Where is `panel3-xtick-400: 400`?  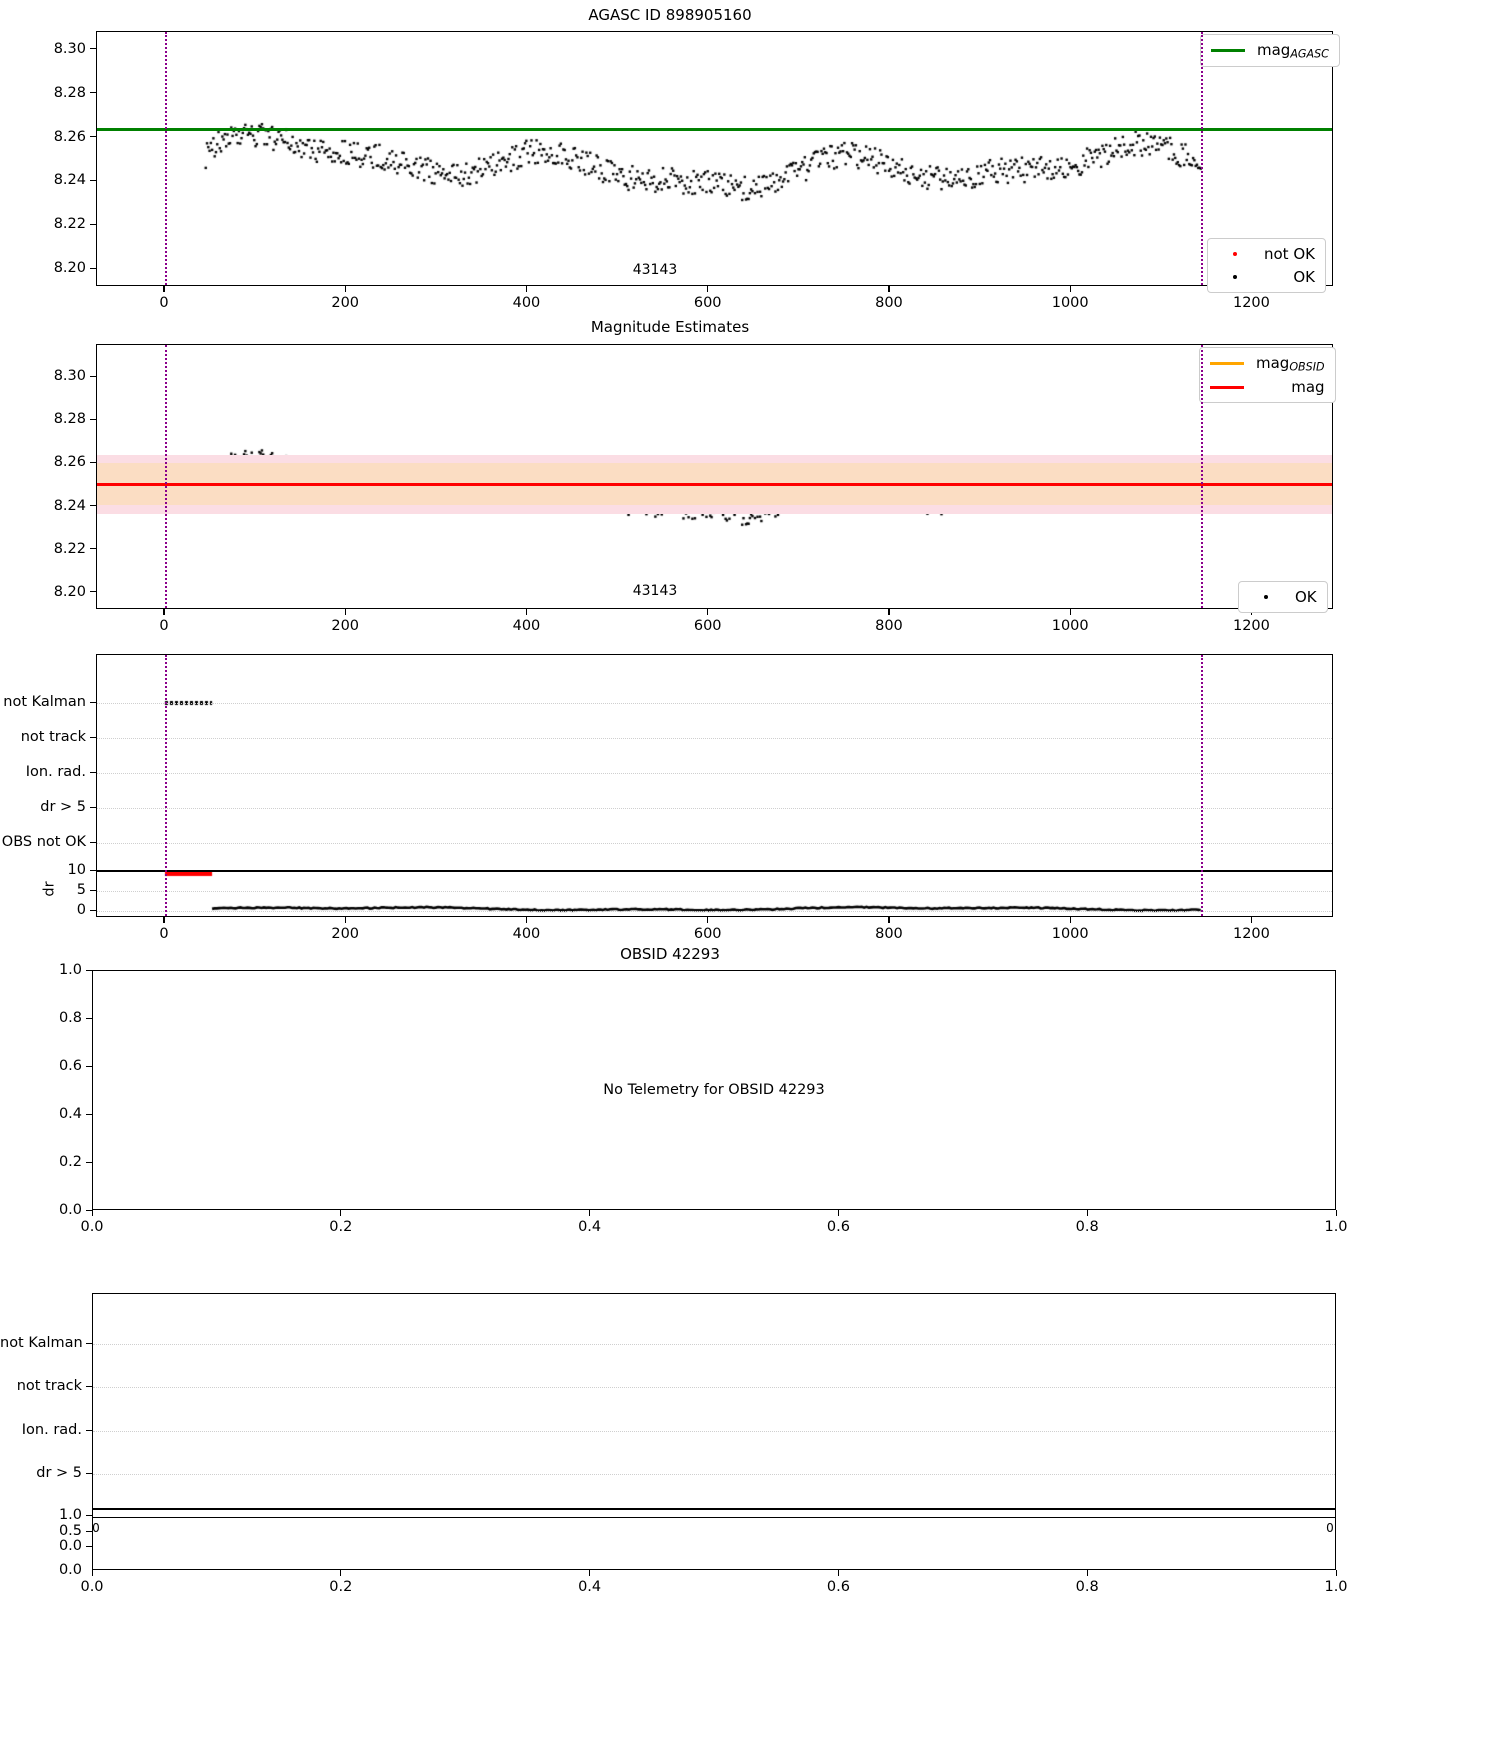
panel3-xtick-400: 400 is located at coordinates (526, 934).